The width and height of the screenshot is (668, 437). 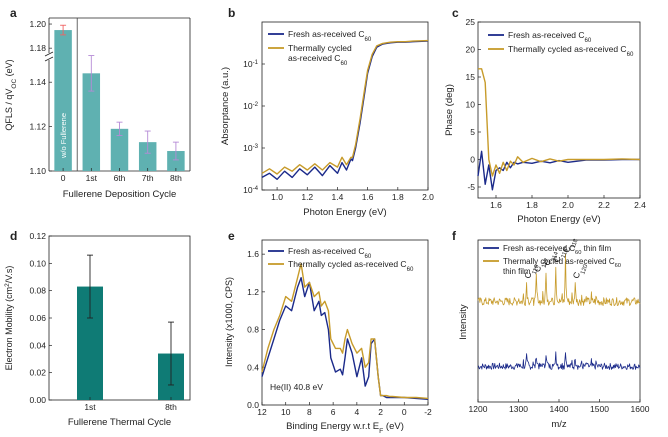 I want to click on panel-c-ytick-15: 15, so click(x=471, y=77).